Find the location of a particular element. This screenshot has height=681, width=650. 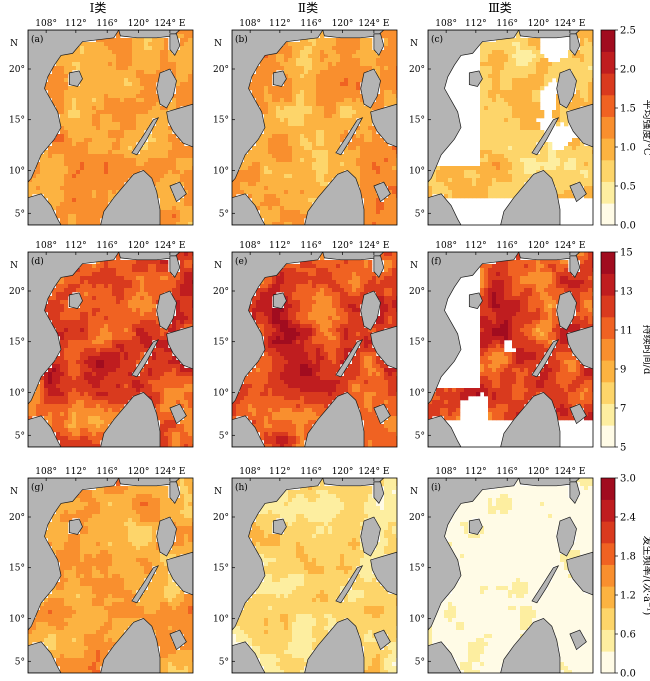

colorbar-tick-label: 5 is located at coordinates (623, 448).